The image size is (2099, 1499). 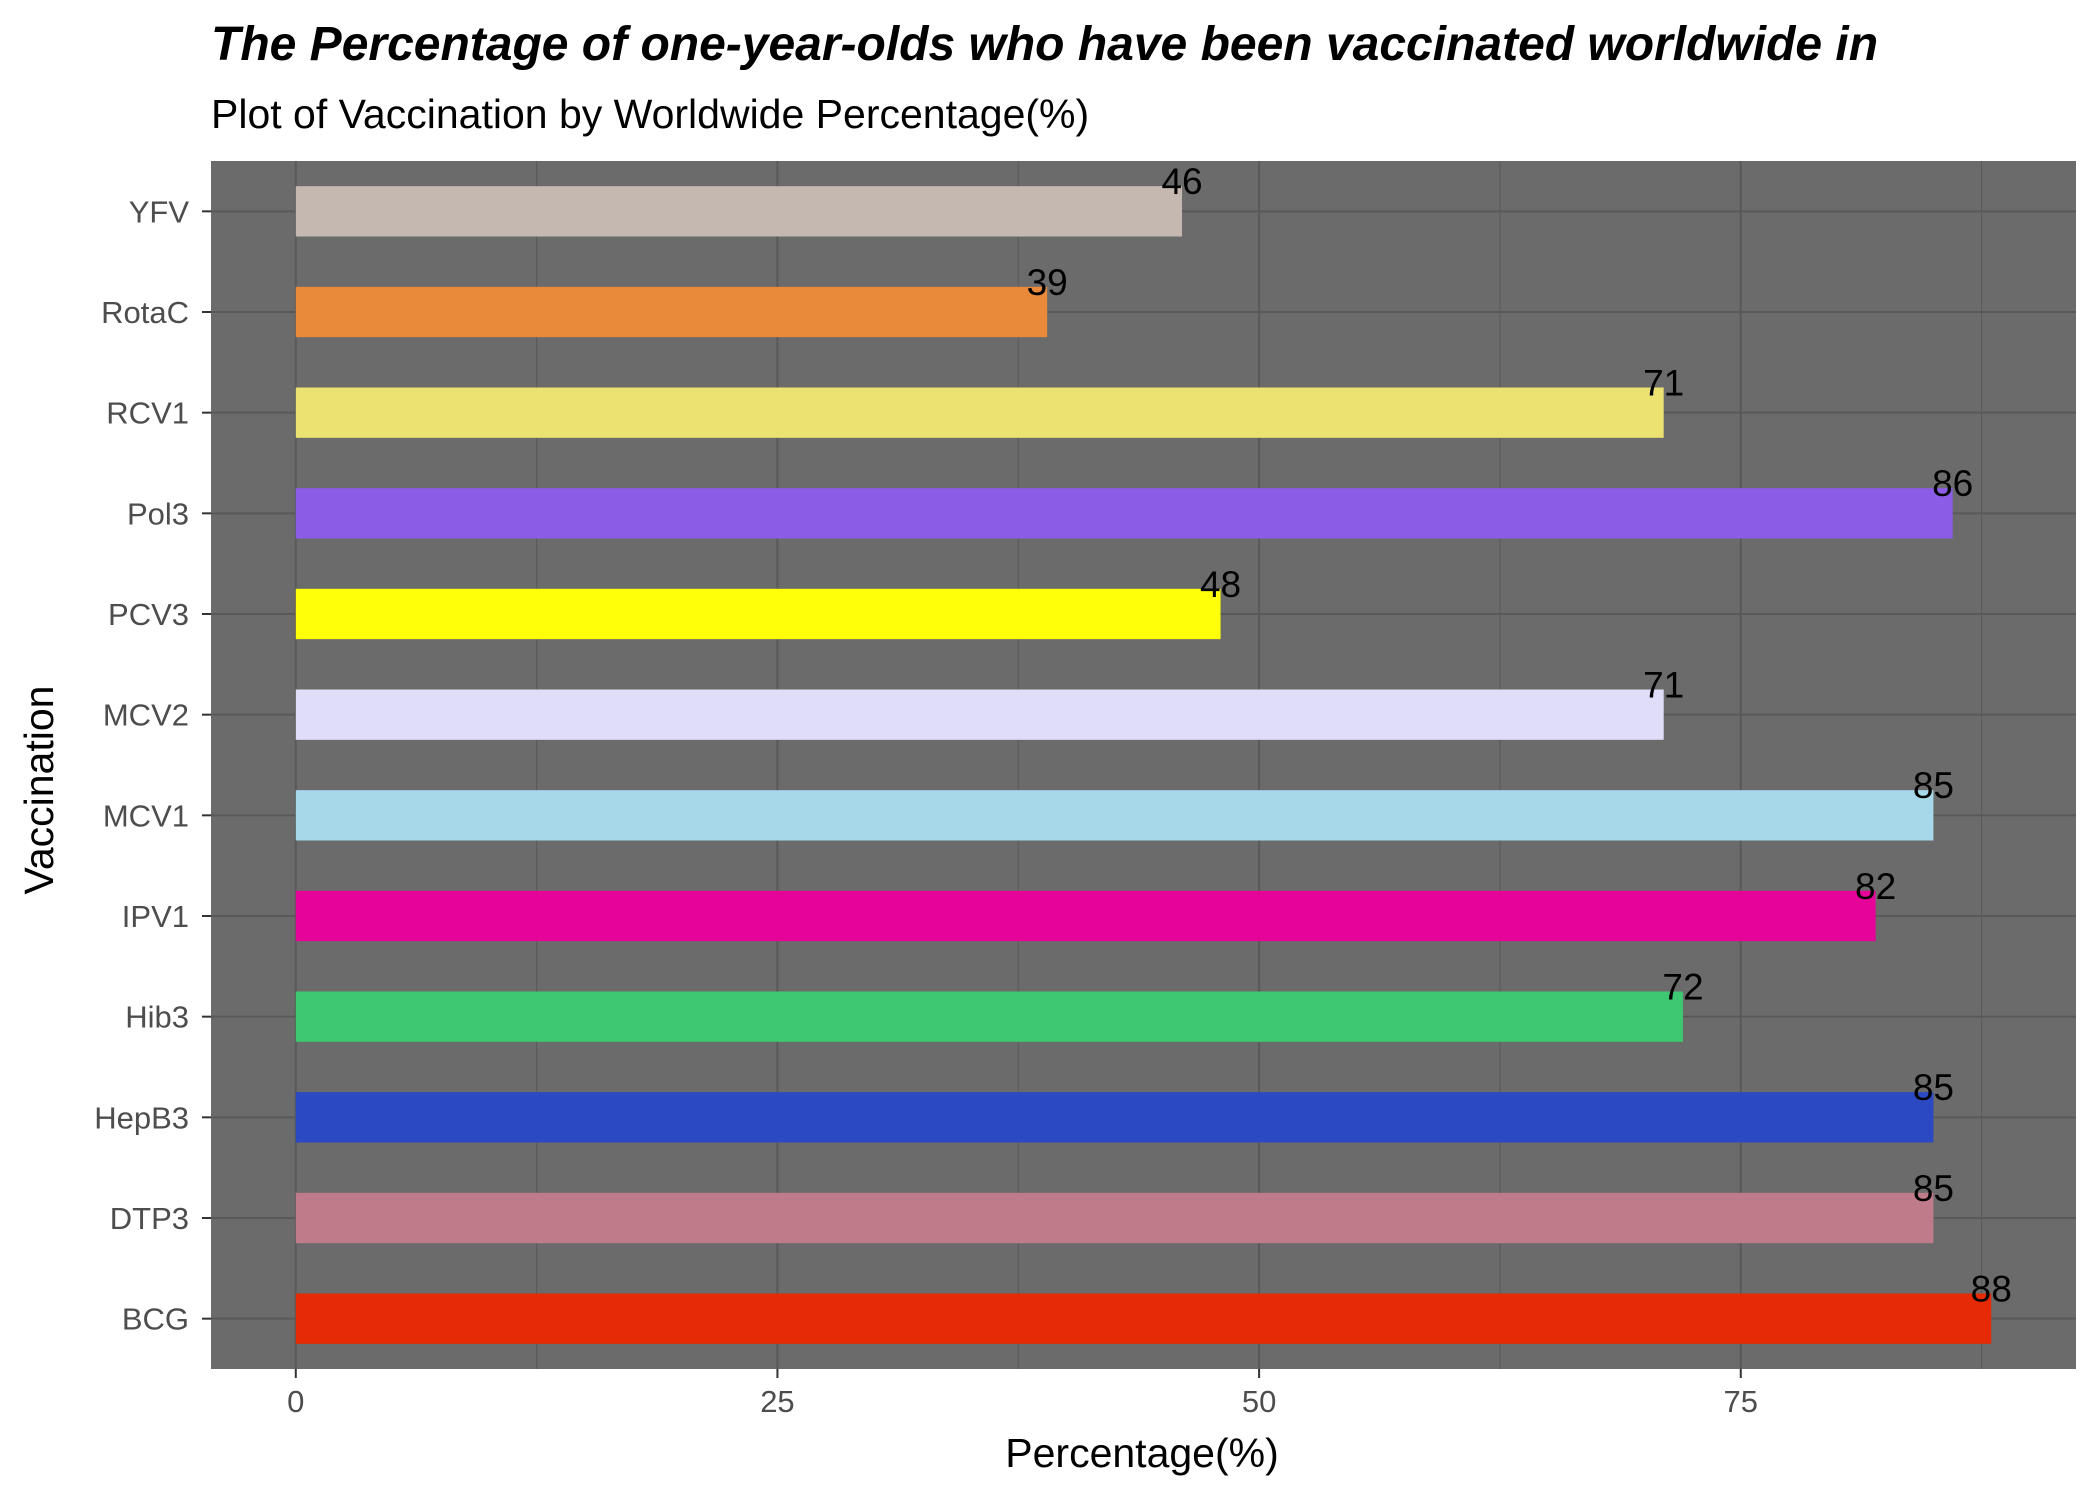 I want to click on y-tick-label: BCG, so click(x=155, y=1319).